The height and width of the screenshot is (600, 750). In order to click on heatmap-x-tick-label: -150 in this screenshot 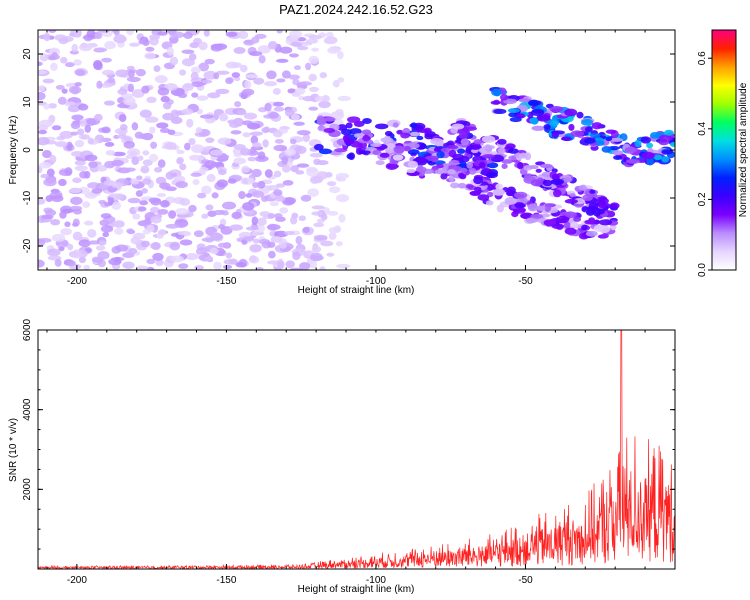, I will do `click(226, 281)`.